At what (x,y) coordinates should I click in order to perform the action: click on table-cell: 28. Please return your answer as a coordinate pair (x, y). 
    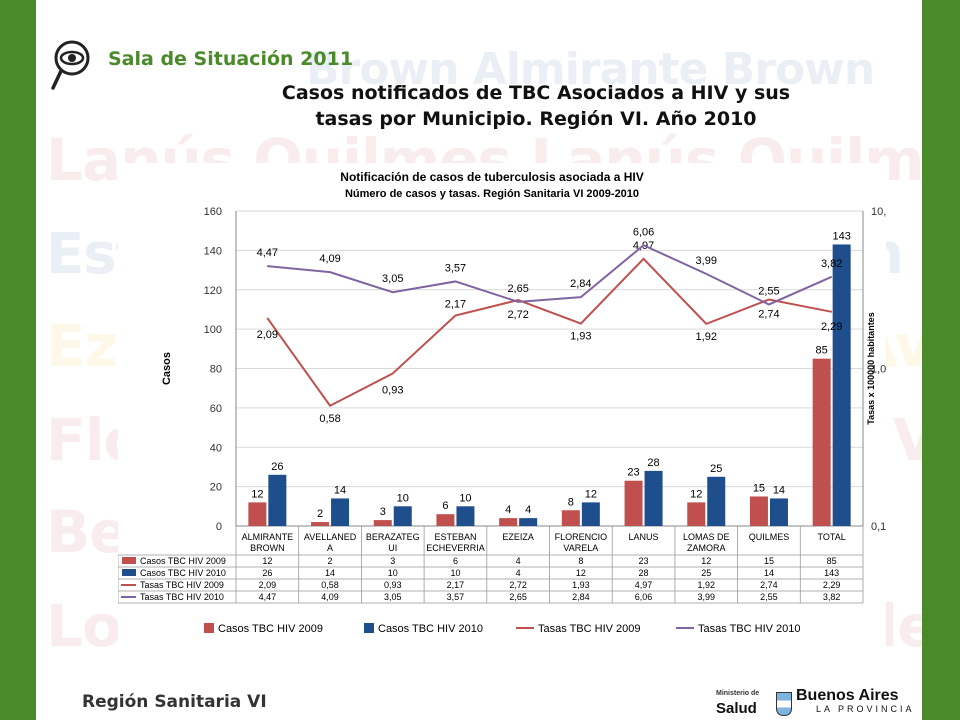
    Looking at the image, I should click on (644, 573).